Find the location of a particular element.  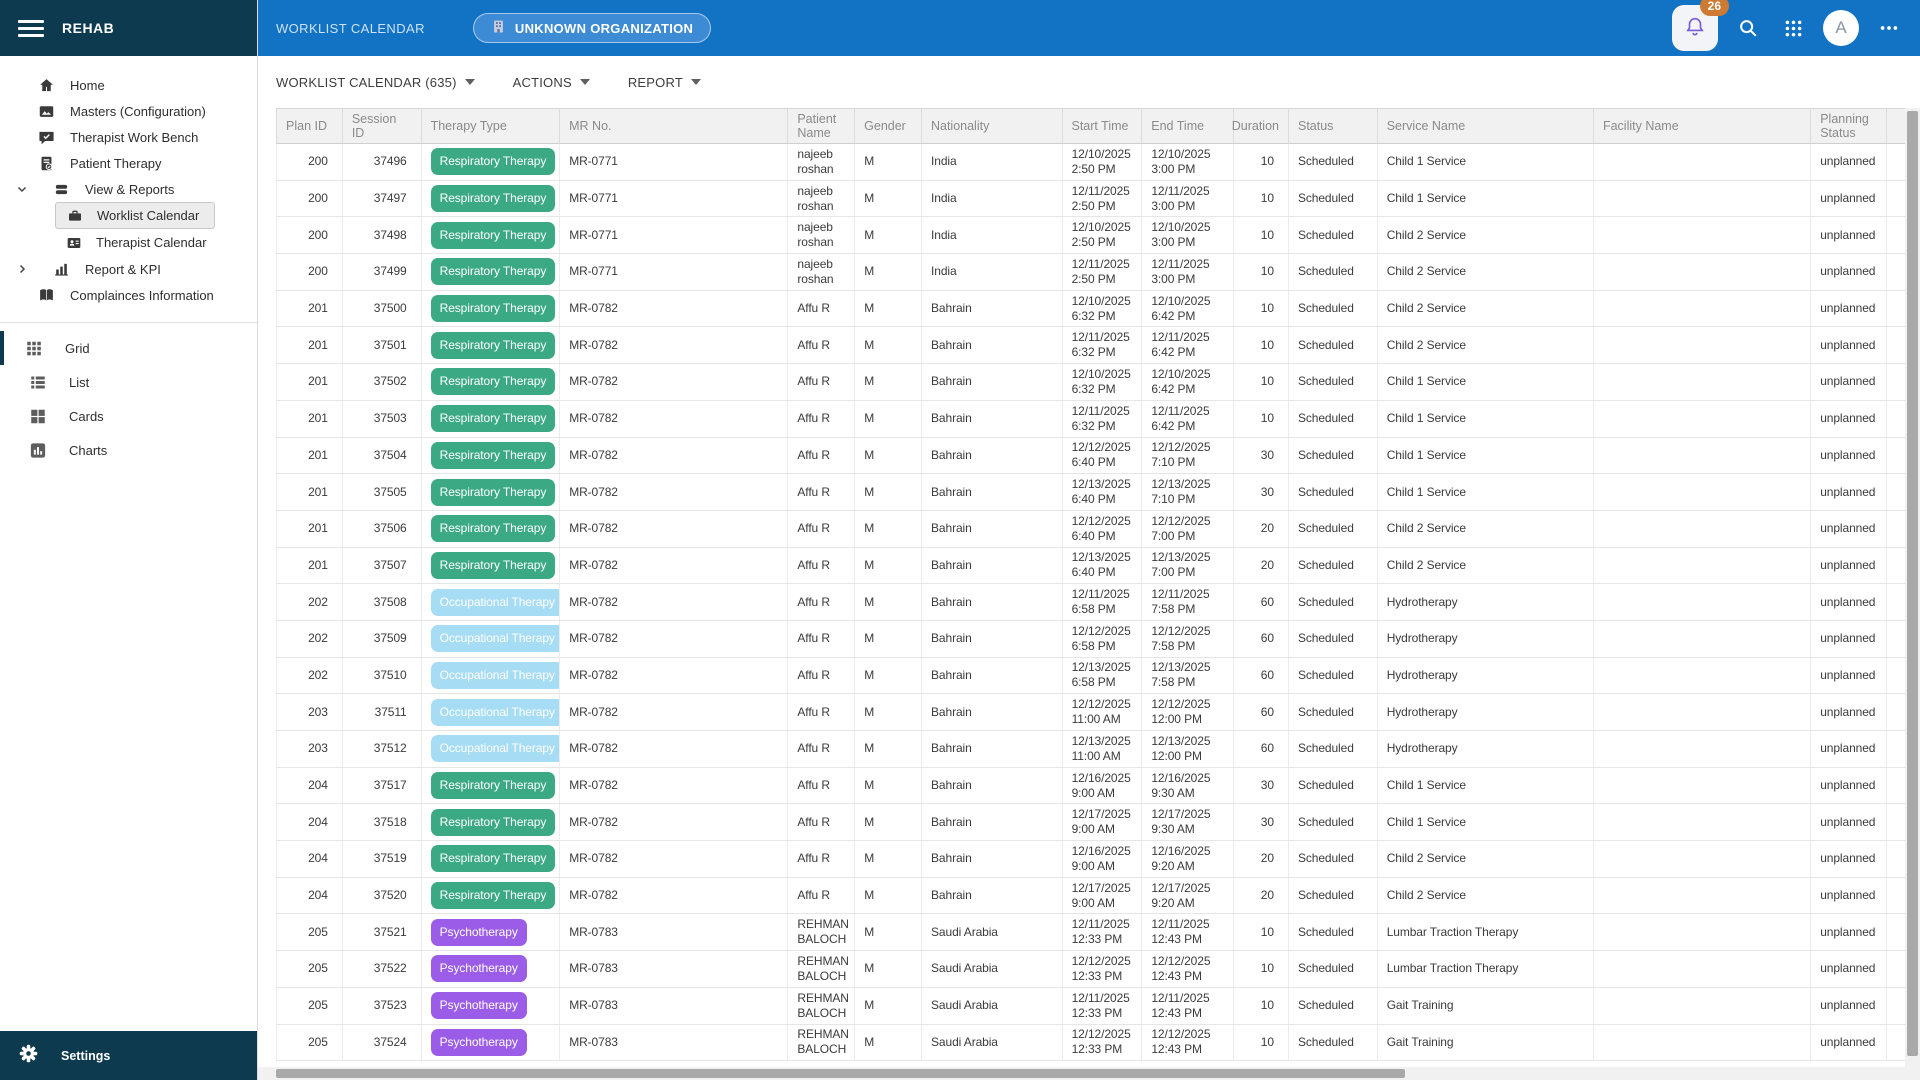

view-mode-grid: Grid is located at coordinates (128, 348).